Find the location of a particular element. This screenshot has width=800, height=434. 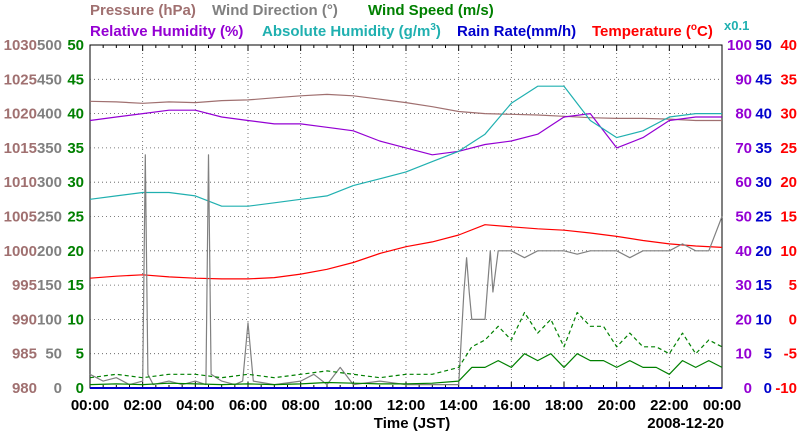

tick-wind-speed: 40 is located at coordinates (75, 114).